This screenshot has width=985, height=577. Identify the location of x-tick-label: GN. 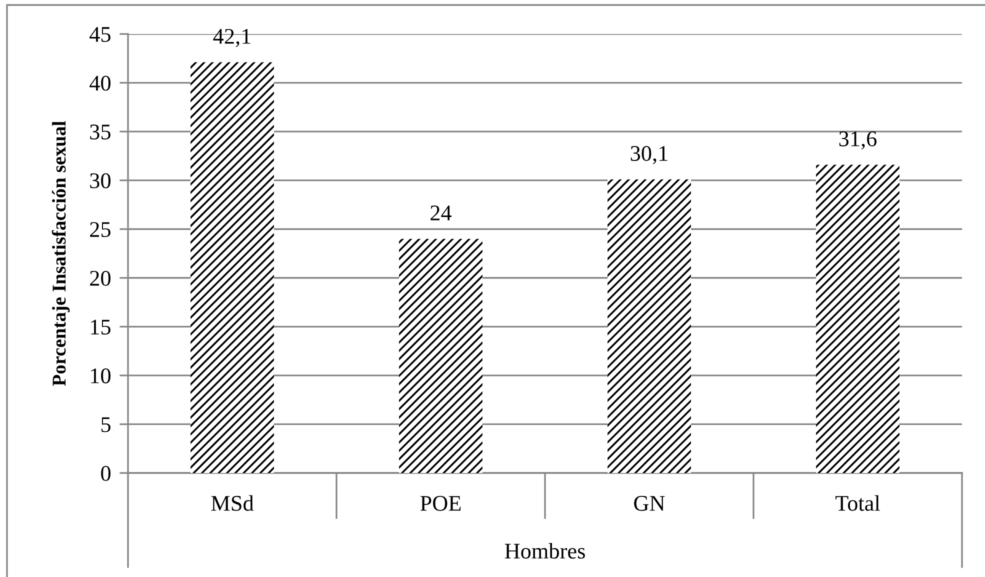
(649, 503).